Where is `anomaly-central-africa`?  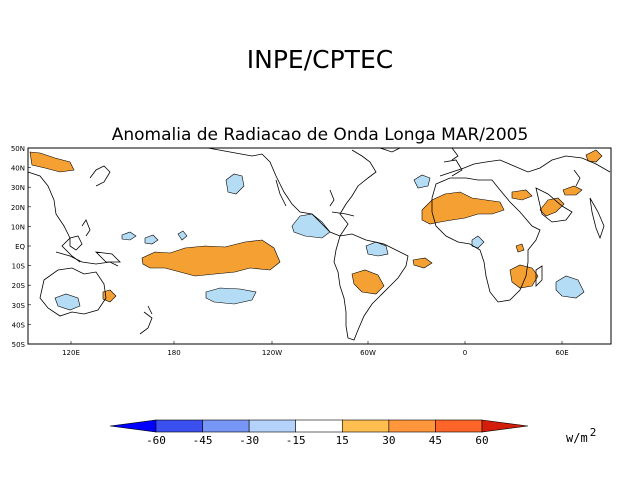
anomaly-central-africa is located at coordinates (520, 248).